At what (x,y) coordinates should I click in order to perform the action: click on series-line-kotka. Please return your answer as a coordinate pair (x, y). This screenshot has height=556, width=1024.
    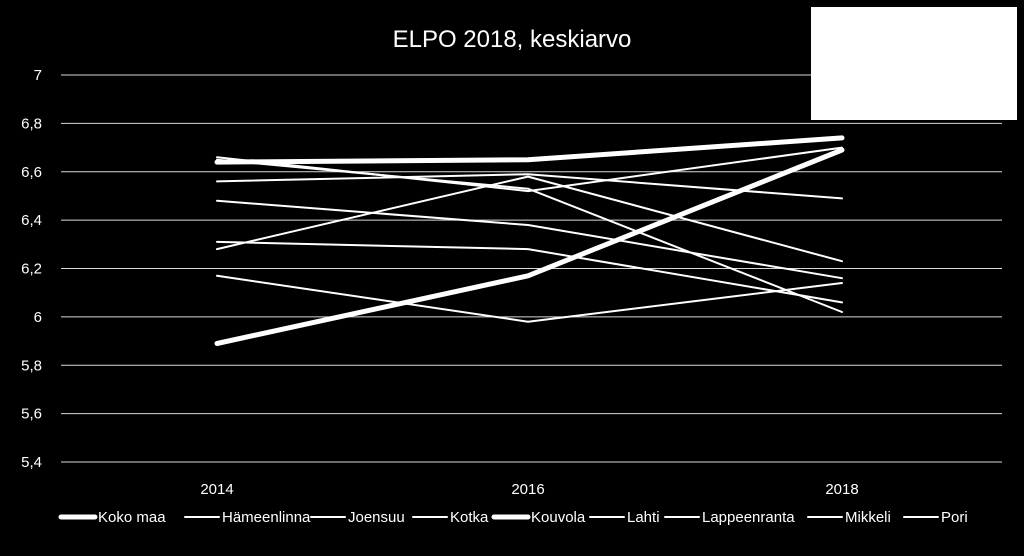
    Looking at the image, I should click on (529, 239).